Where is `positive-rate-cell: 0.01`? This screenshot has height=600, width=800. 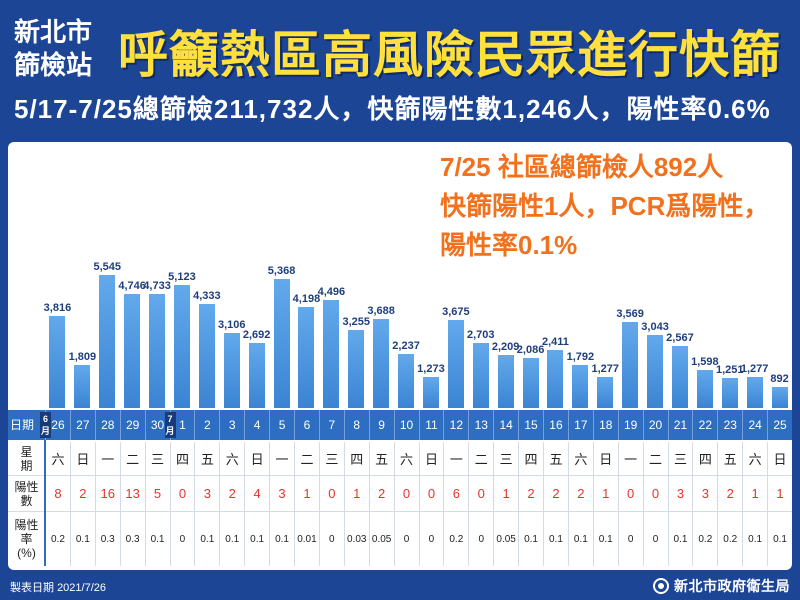
positive-rate-cell: 0.01 is located at coordinates (306, 539).